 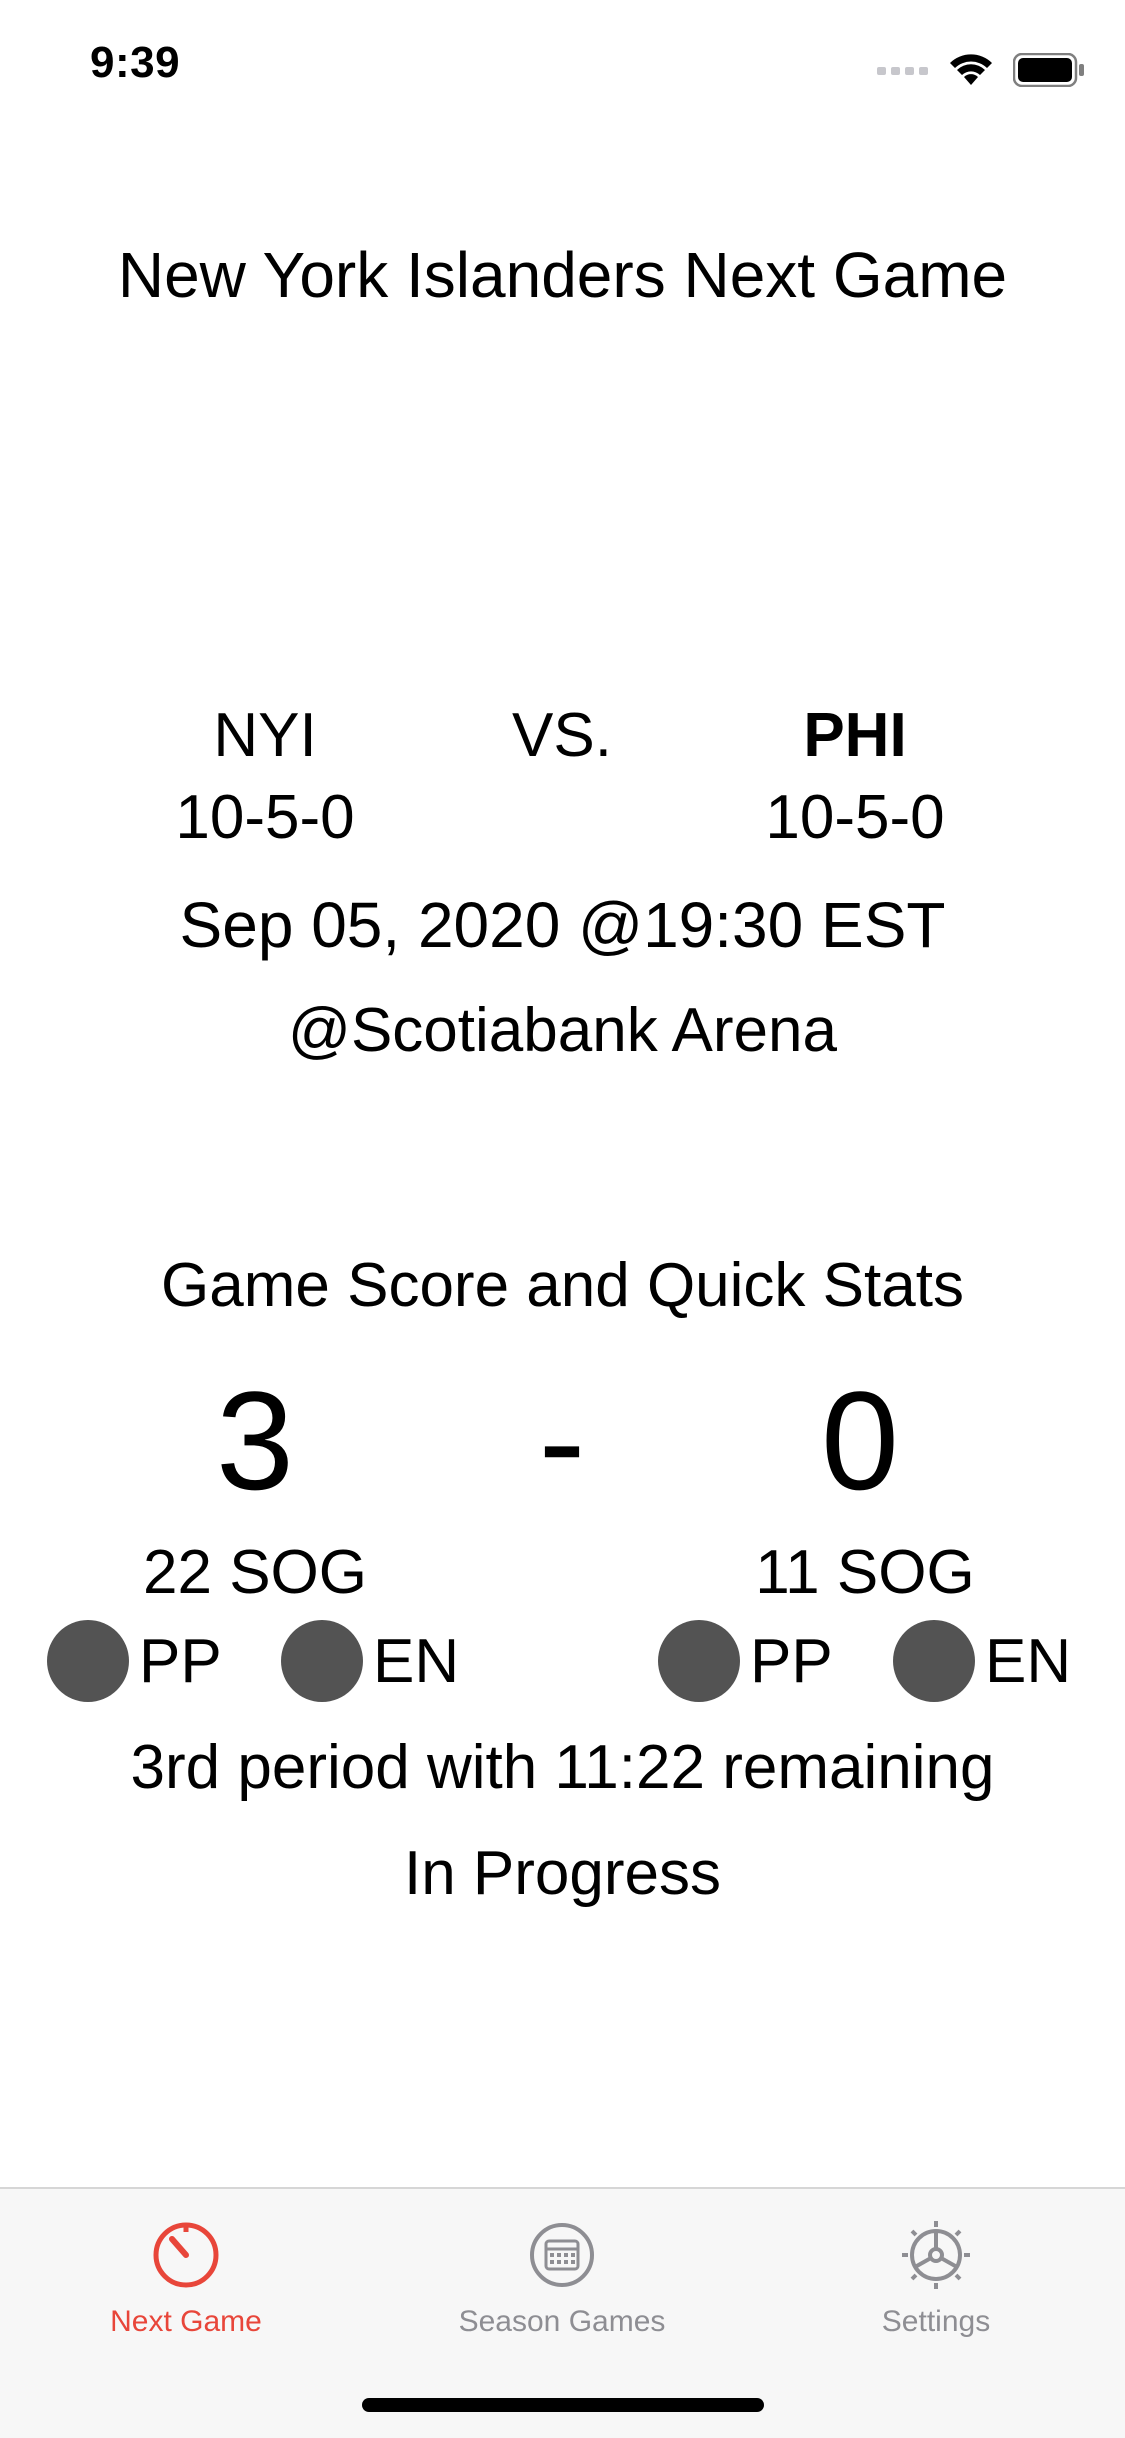 I want to click on home-empty-net-indicator: EN, so click(x=982, y=1661).